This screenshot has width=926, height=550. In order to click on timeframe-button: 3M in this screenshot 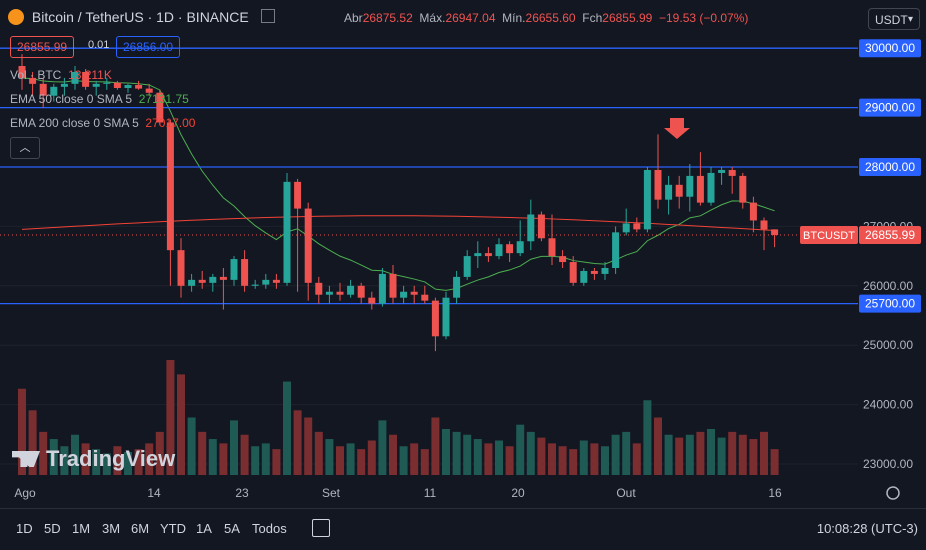, I will do `click(111, 528)`.